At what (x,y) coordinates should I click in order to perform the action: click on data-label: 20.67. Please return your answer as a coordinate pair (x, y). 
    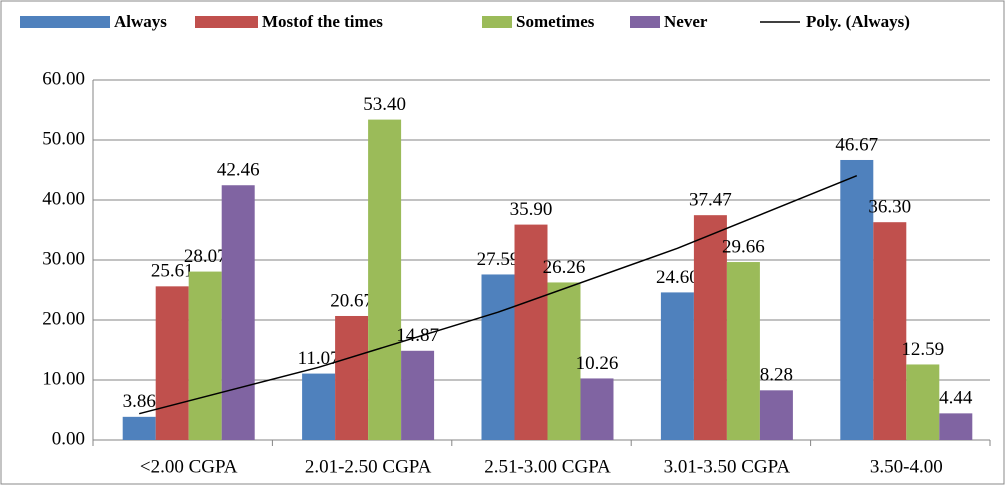
    Looking at the image, I should click on (351, 300).